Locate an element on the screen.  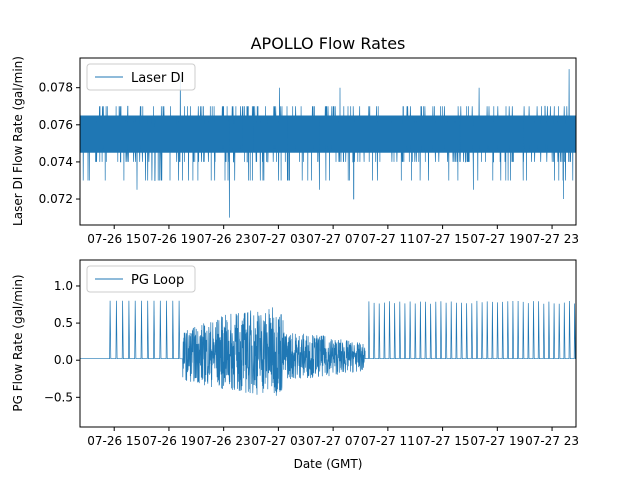
legend-label: Laser DI is located at coordinates (157, 78).